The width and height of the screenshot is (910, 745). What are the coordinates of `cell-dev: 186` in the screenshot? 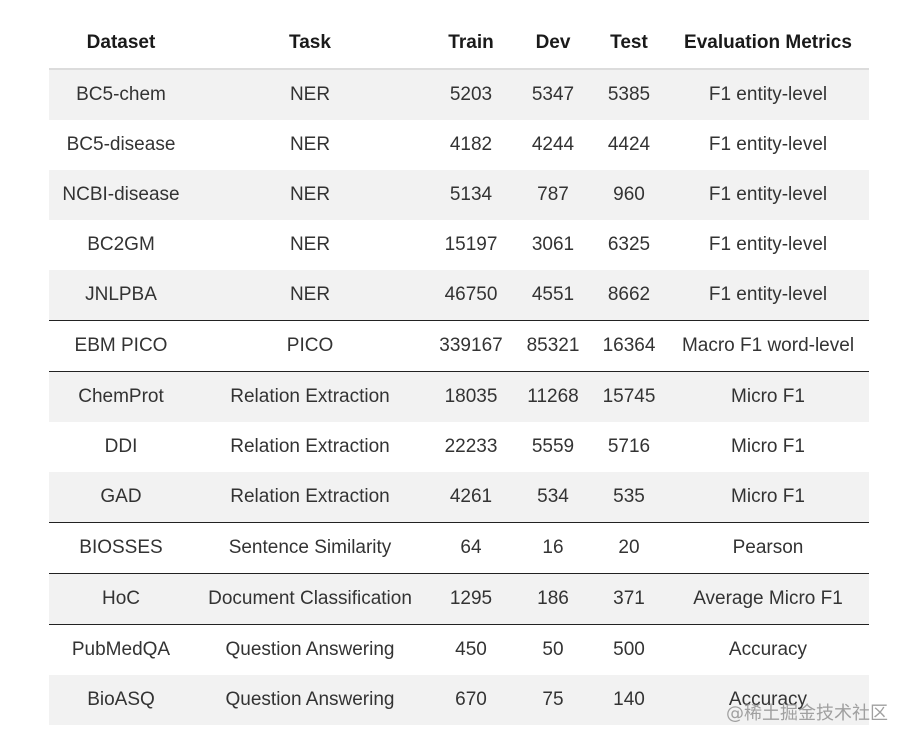 It's located at (553, 599).